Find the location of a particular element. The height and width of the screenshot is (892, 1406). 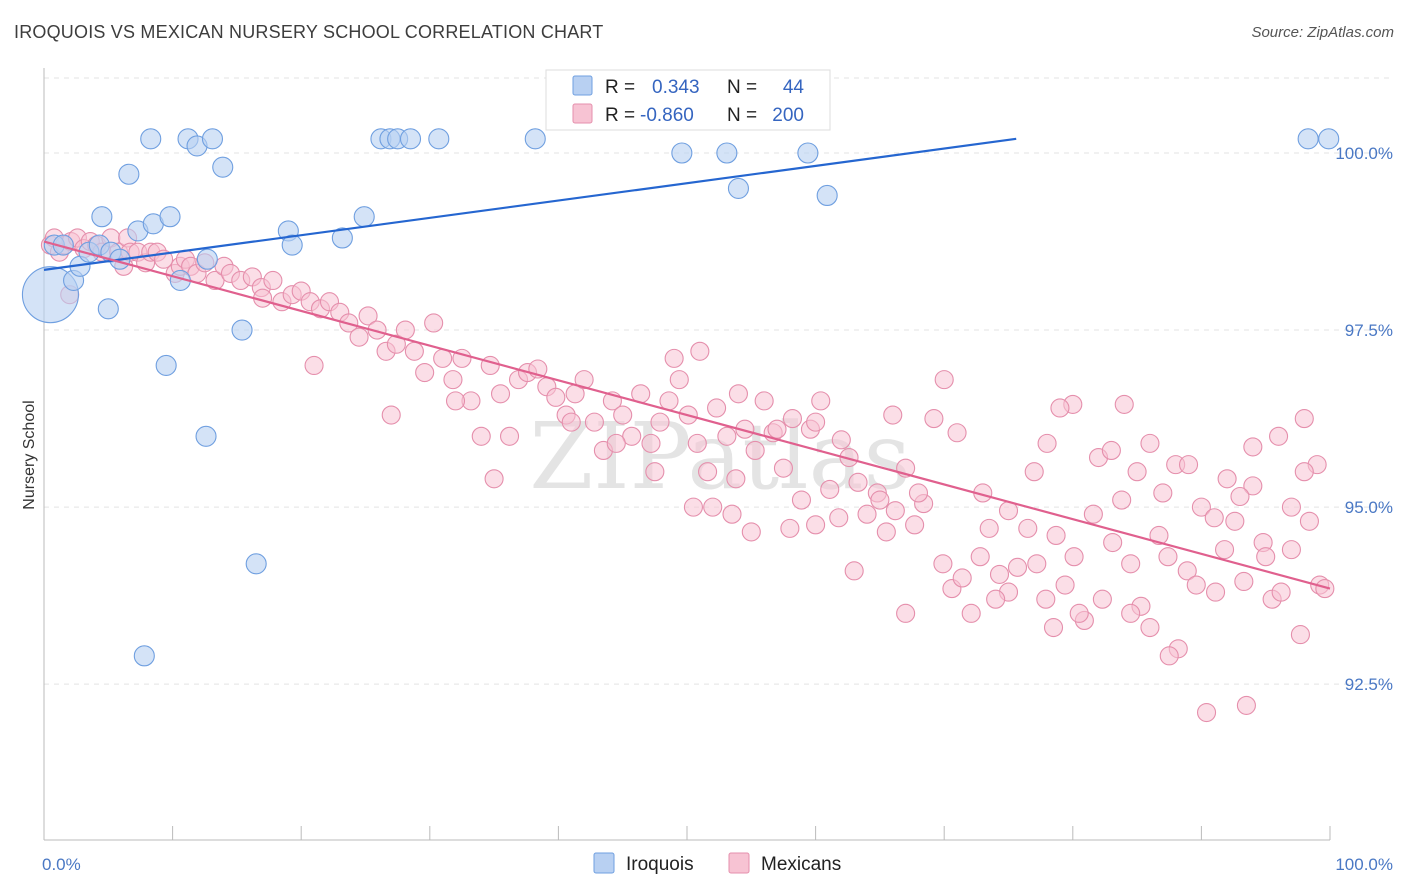

y-axis-label: Nursery School is located at coordinates (29, 454).